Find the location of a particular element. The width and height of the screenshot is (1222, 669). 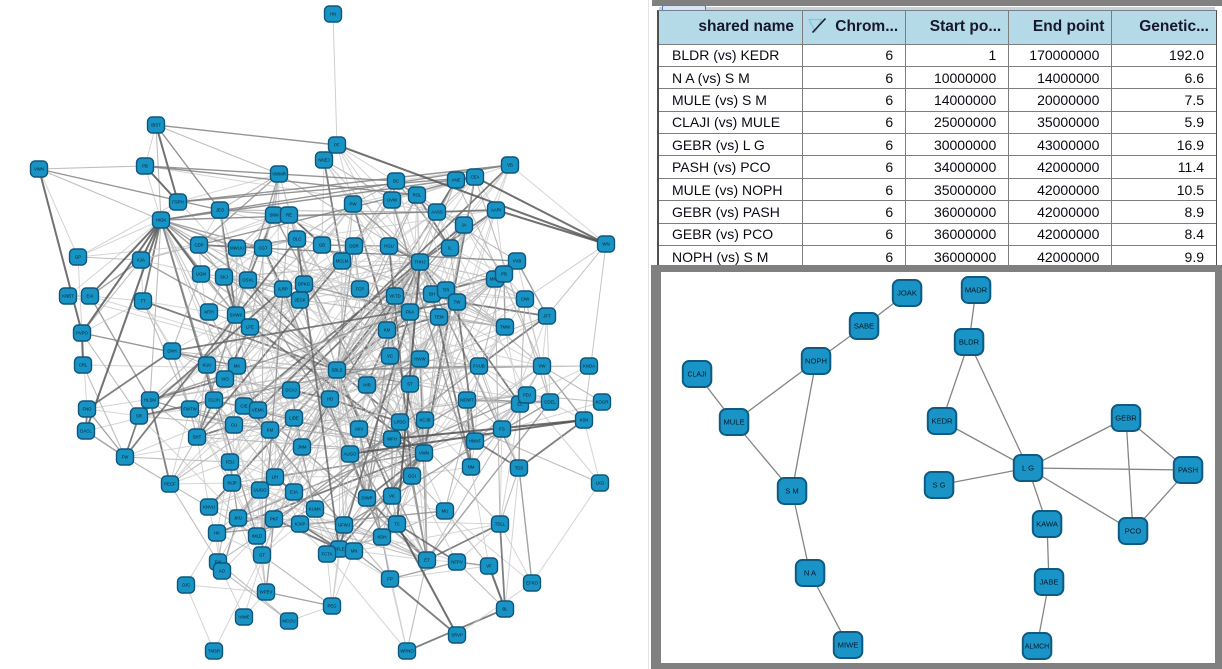

svg-text: ROL is located at coordinates (417, 195).